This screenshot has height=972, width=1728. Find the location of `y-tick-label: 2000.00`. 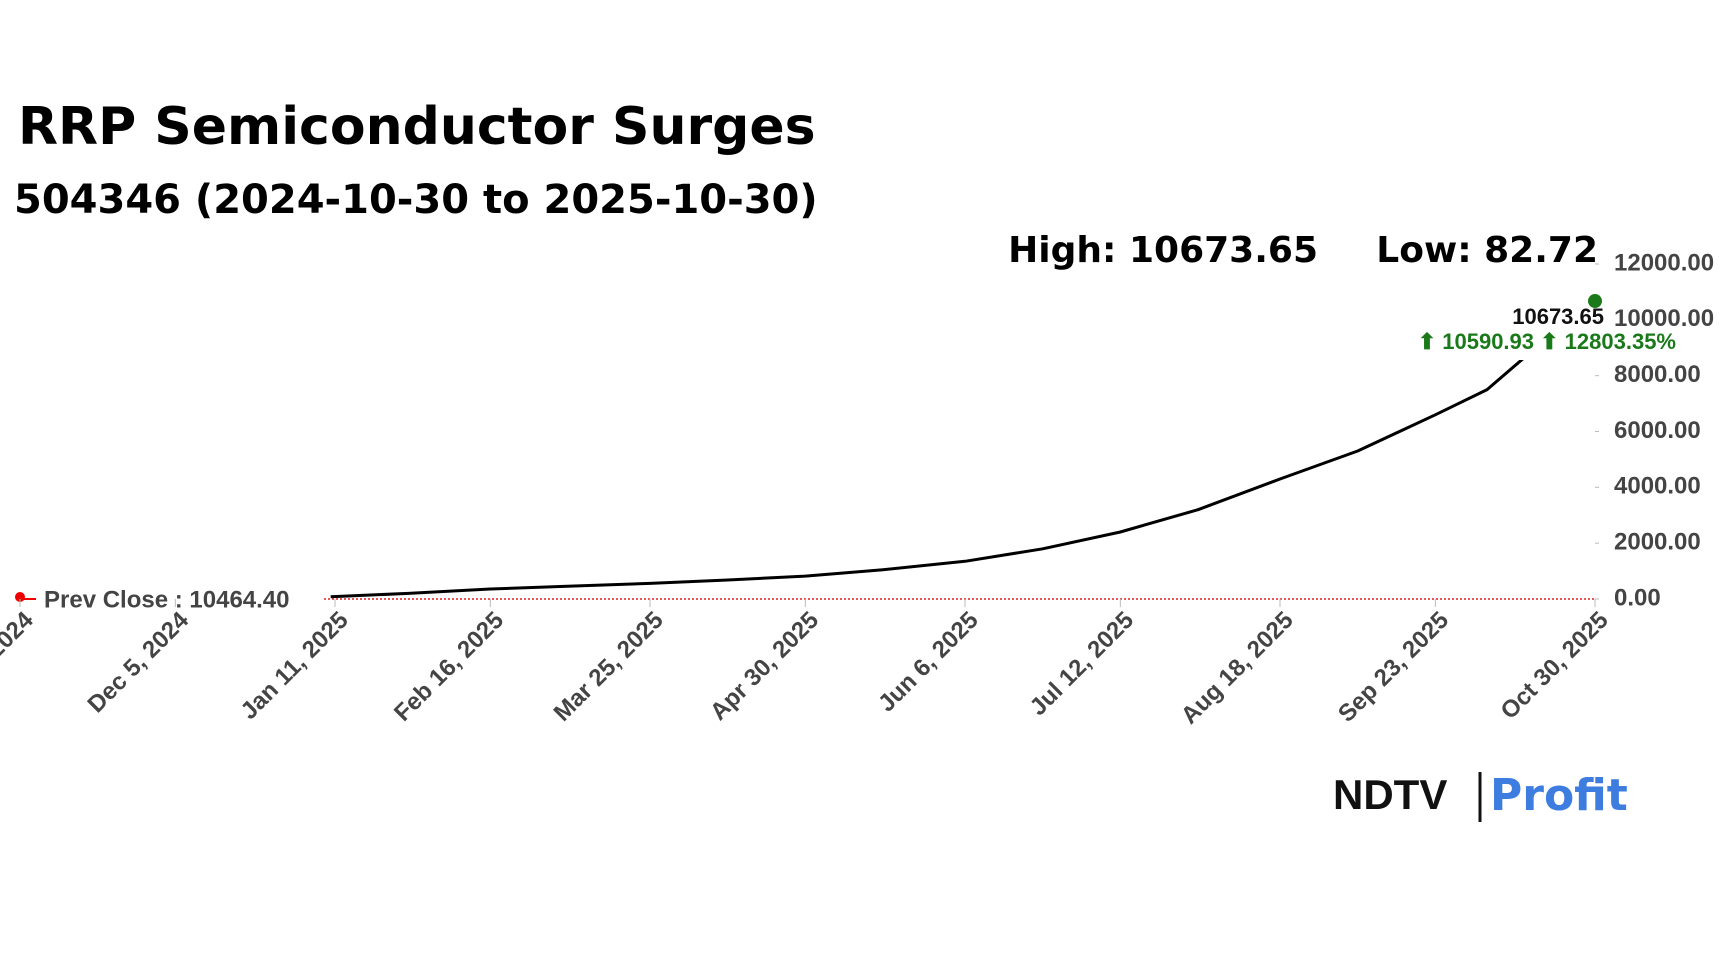

y-tick-label: 2000.00 is located at coordinates (1657, 542).